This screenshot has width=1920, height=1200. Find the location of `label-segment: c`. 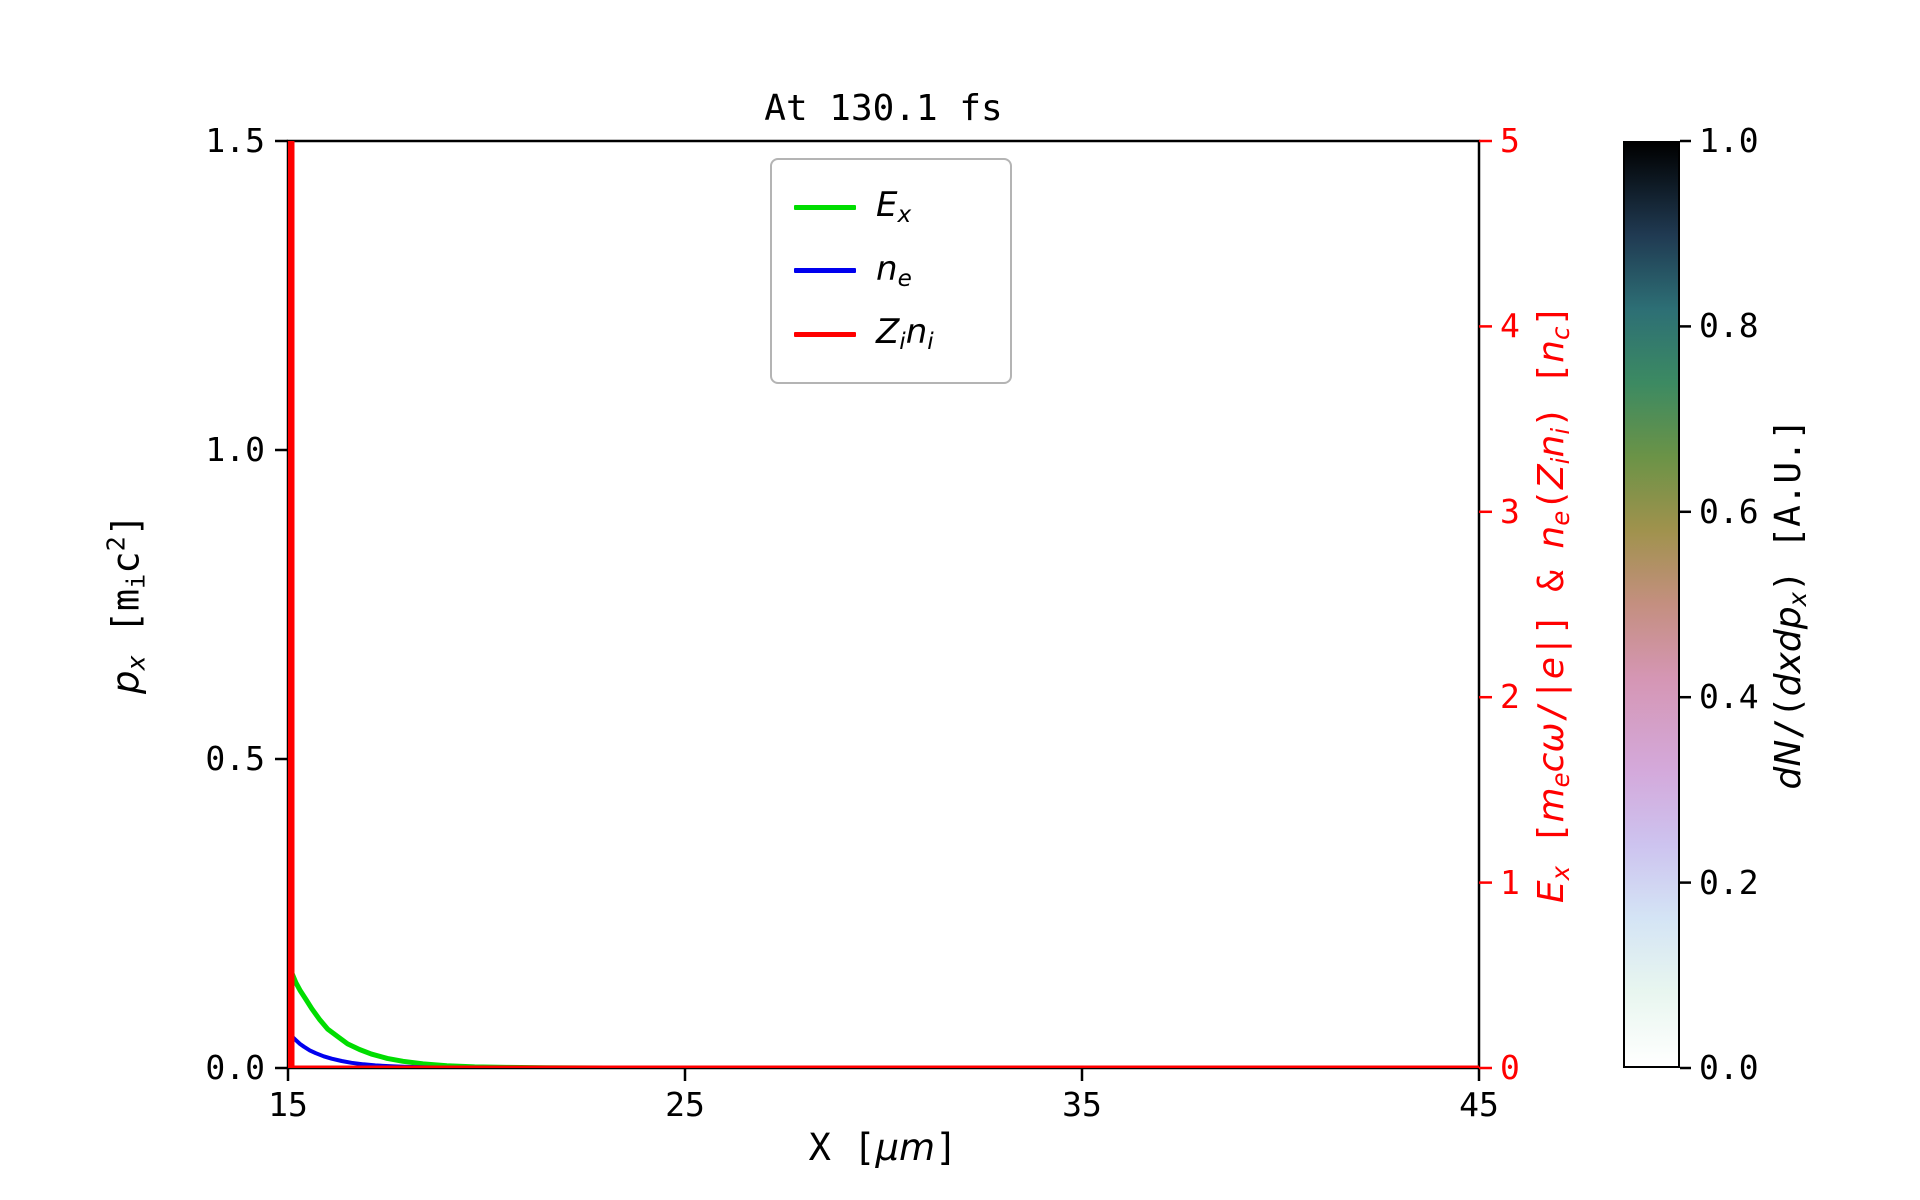

label-segment: c is located at coordinates (126, 562).